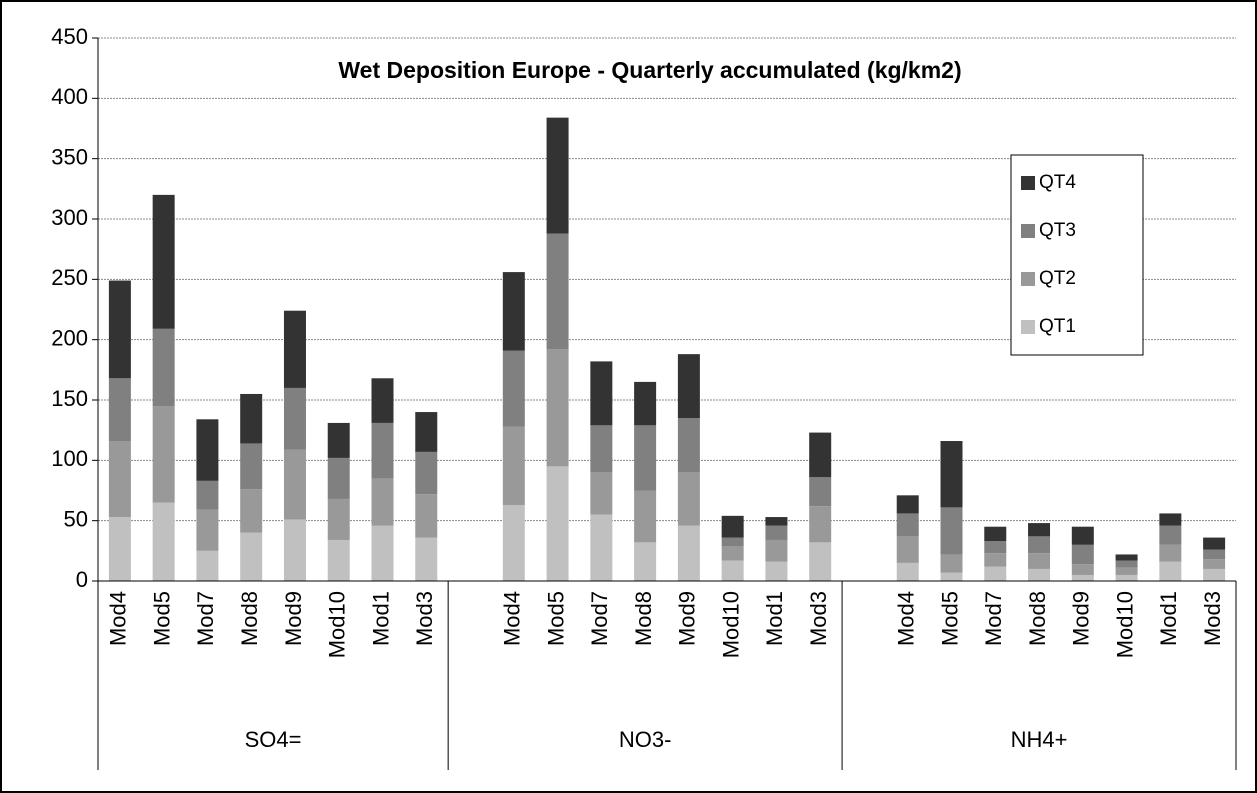 This screenshot has height=793, width=1257. Describe the element at coordinates (1057, 182) in the screenshot. I see `legend-label: QT4` at that location.